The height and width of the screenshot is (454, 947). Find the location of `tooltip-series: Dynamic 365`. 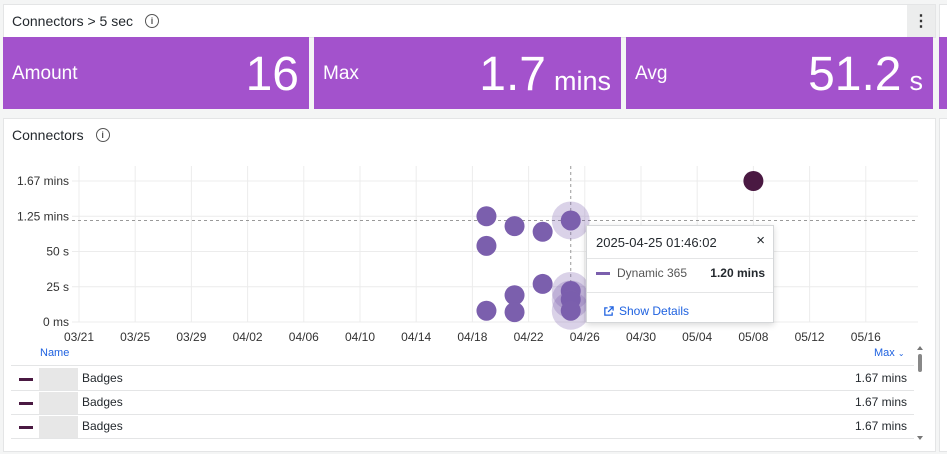

tooltip-series: Dynamic 365 is located at coordinates (652, 273).